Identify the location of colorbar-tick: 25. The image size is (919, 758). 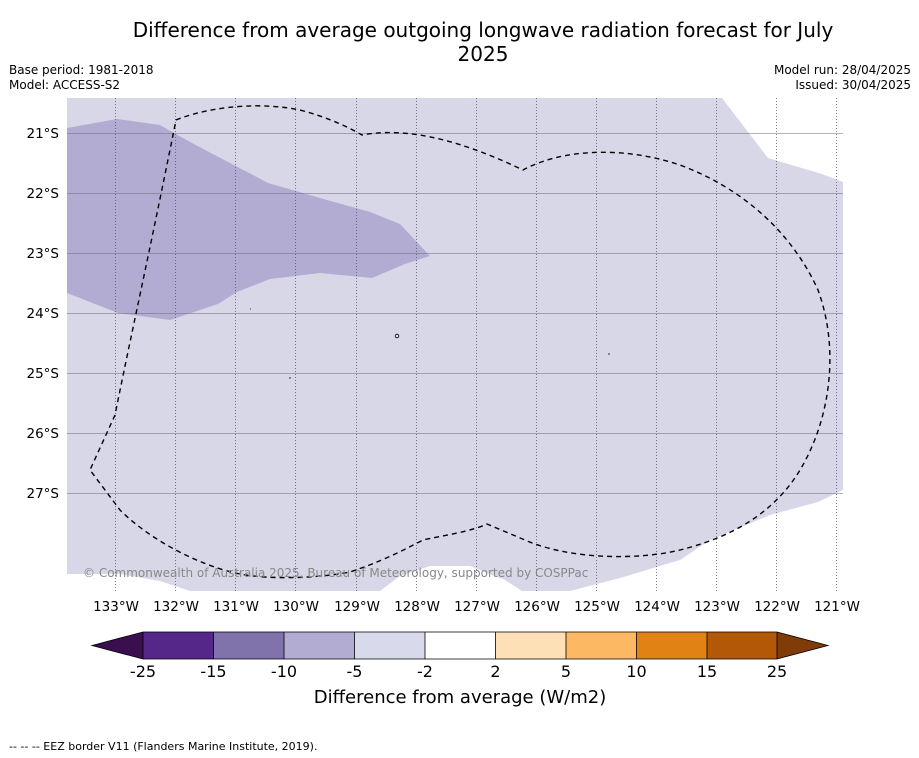
(777, 671).